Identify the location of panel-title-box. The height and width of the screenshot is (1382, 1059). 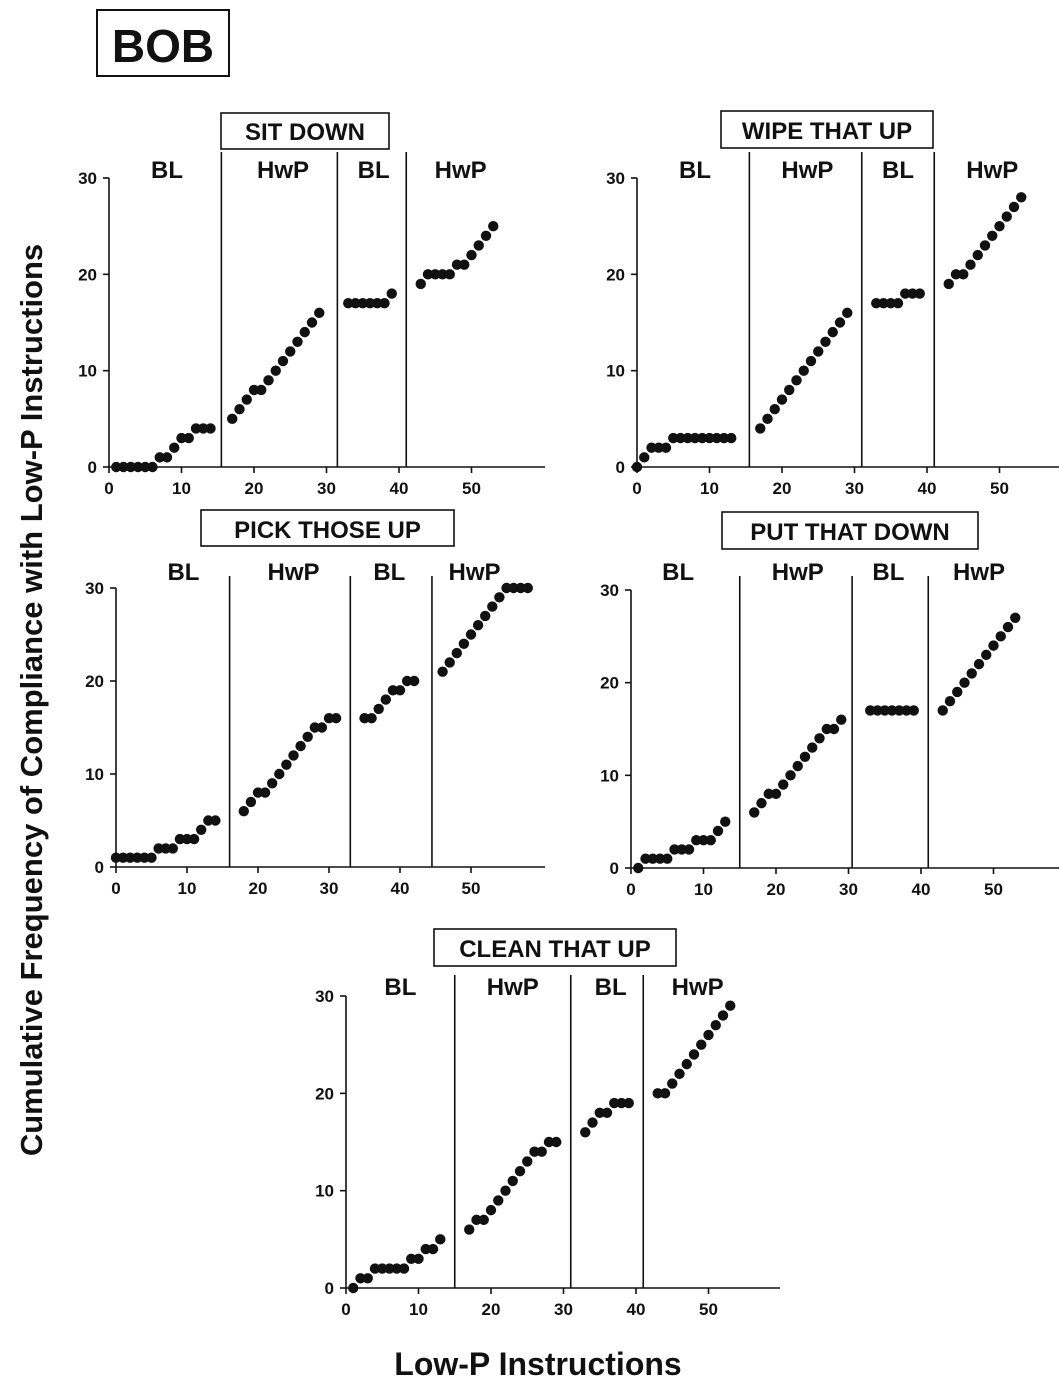
(850, 530).